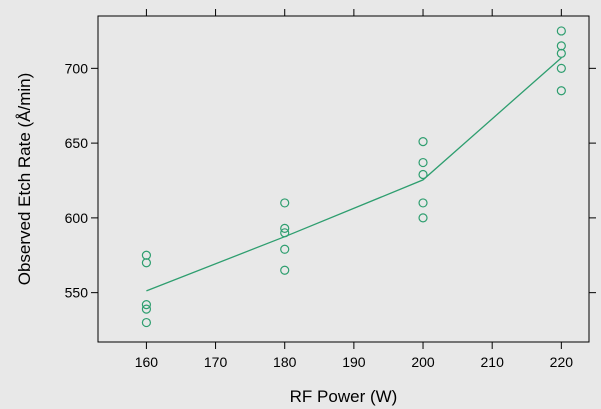 The image size is (601, 409). I want to click on x-tick-label: 190, so click(354, 362).